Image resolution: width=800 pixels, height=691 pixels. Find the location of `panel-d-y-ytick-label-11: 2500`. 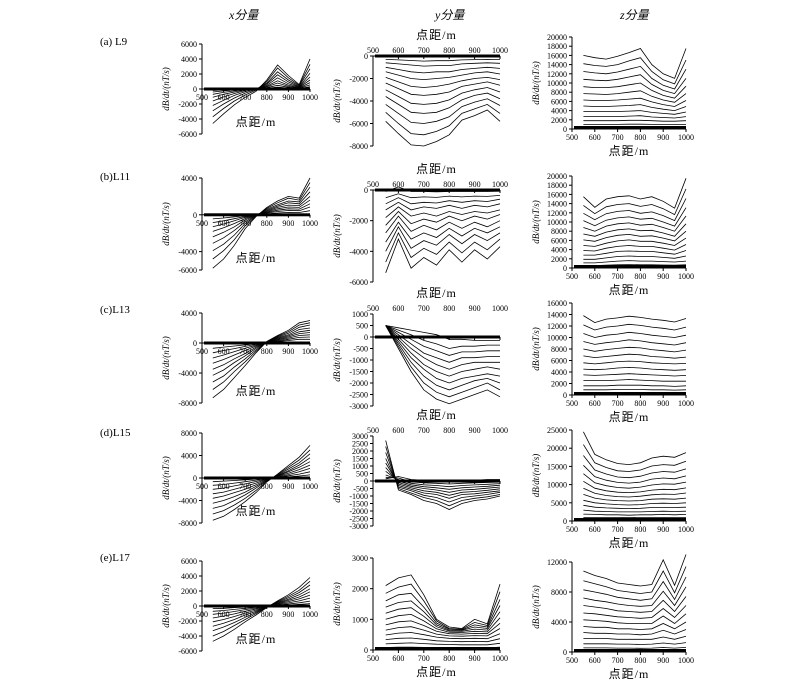

panel-d-y-ytick-label-11: 2500 is located at coordinates (360, 444).